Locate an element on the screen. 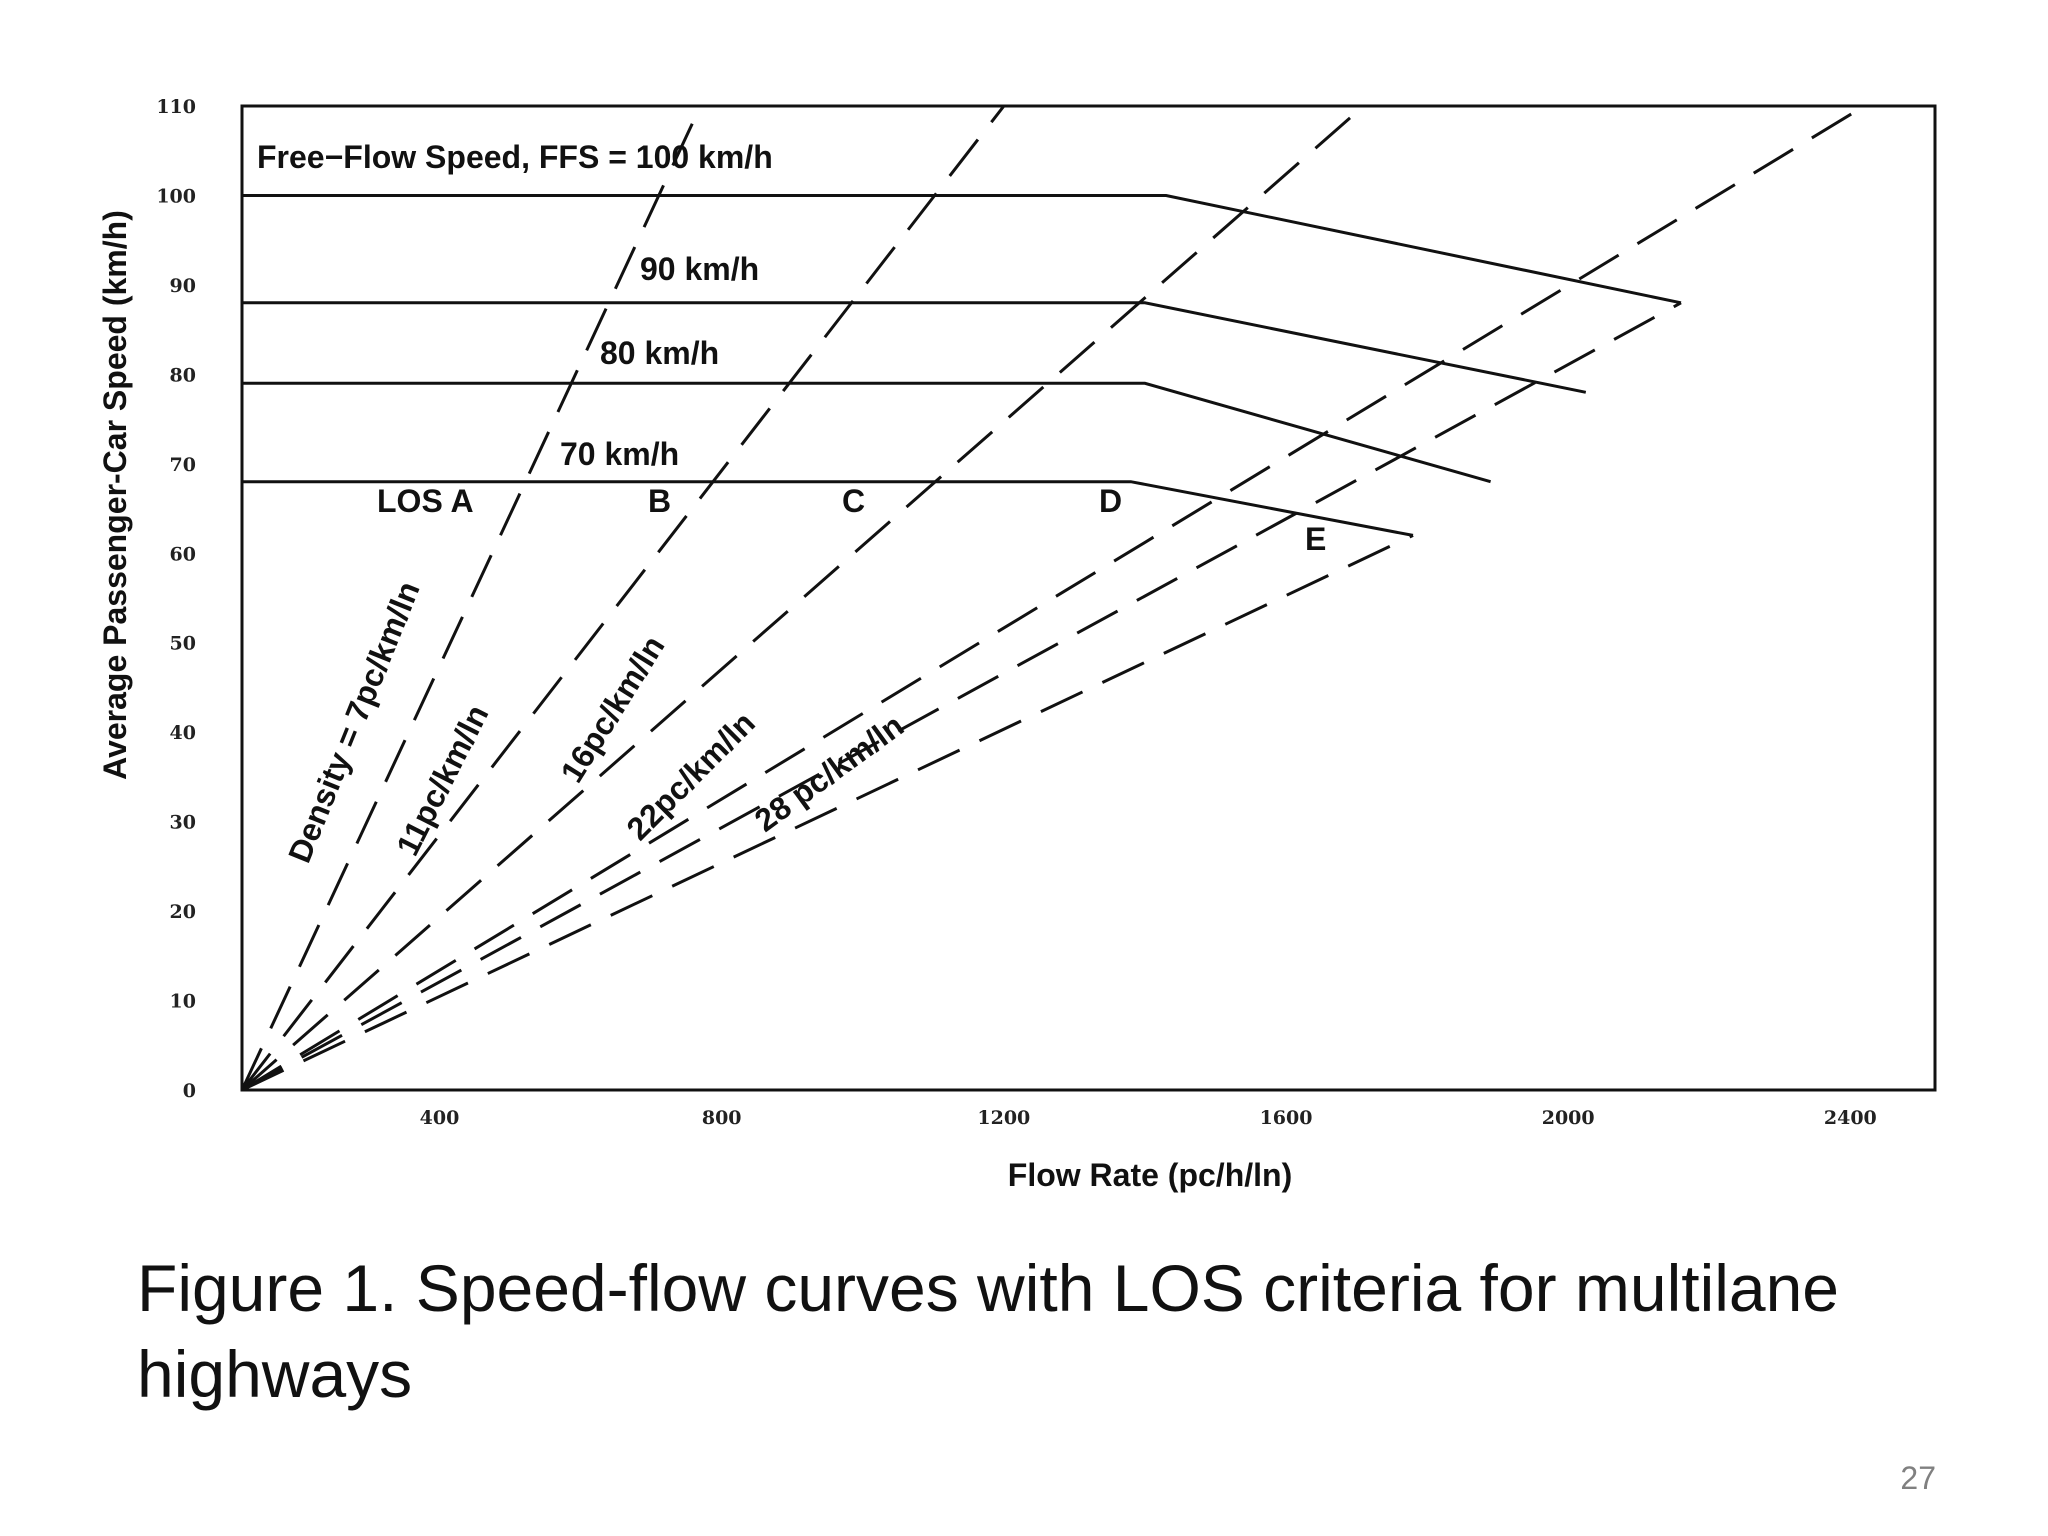 This screenshot has height=1536, width=2048. page-number: 27 is located at coordinates (1918, 1478).